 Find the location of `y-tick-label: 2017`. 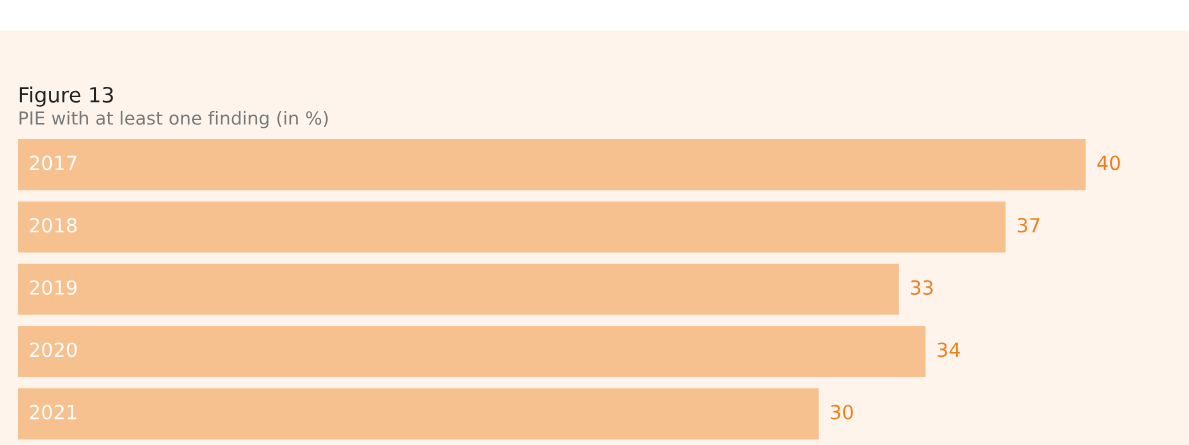

y-tick-label: 2017 is located at coordinates (53, 163).